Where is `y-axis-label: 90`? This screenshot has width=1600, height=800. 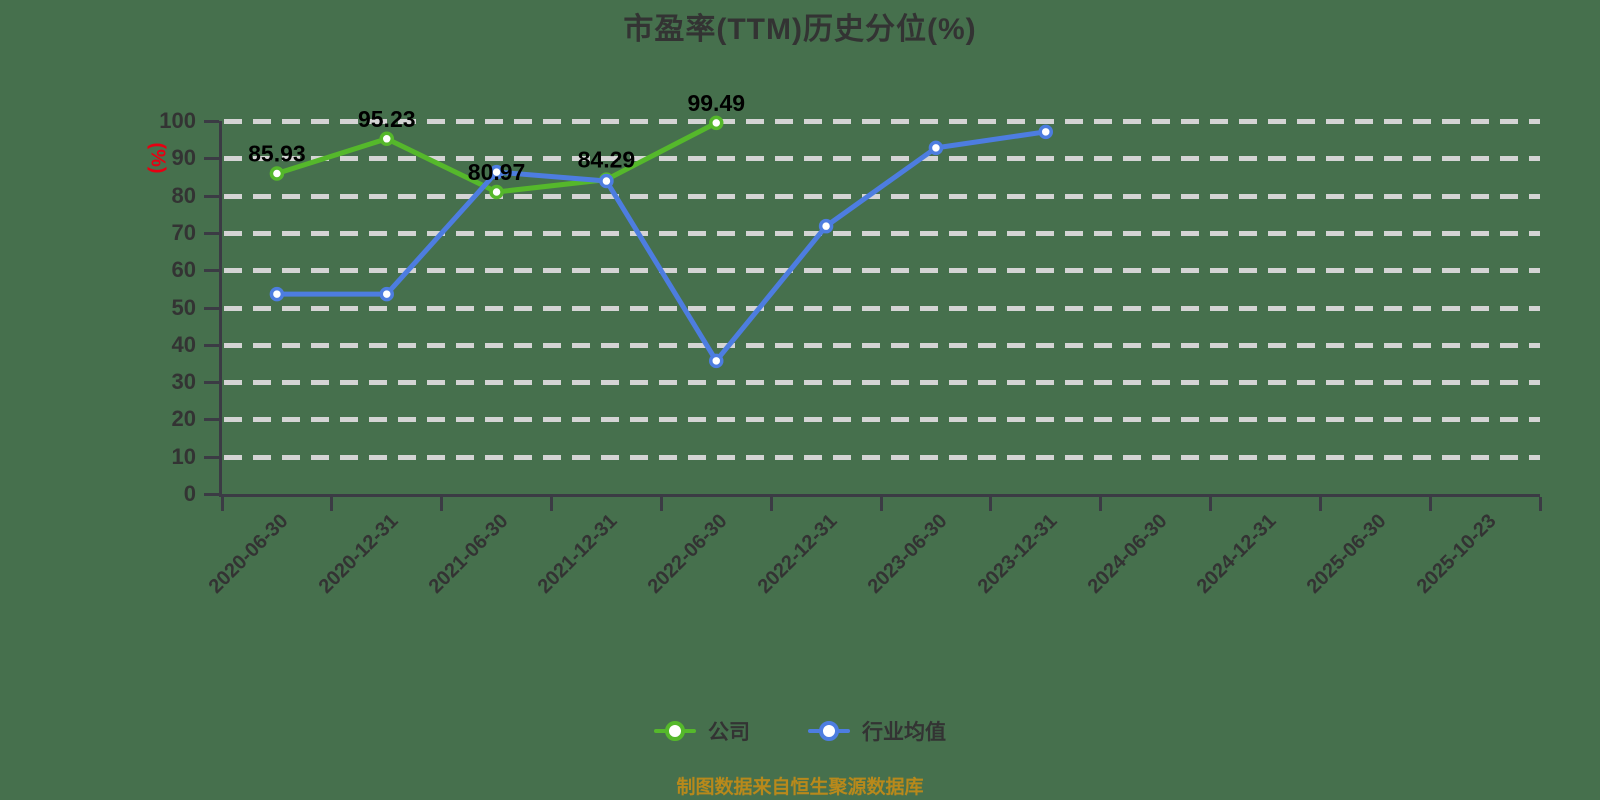
y-axis-label: 90 is located at coordinates (183, 158).